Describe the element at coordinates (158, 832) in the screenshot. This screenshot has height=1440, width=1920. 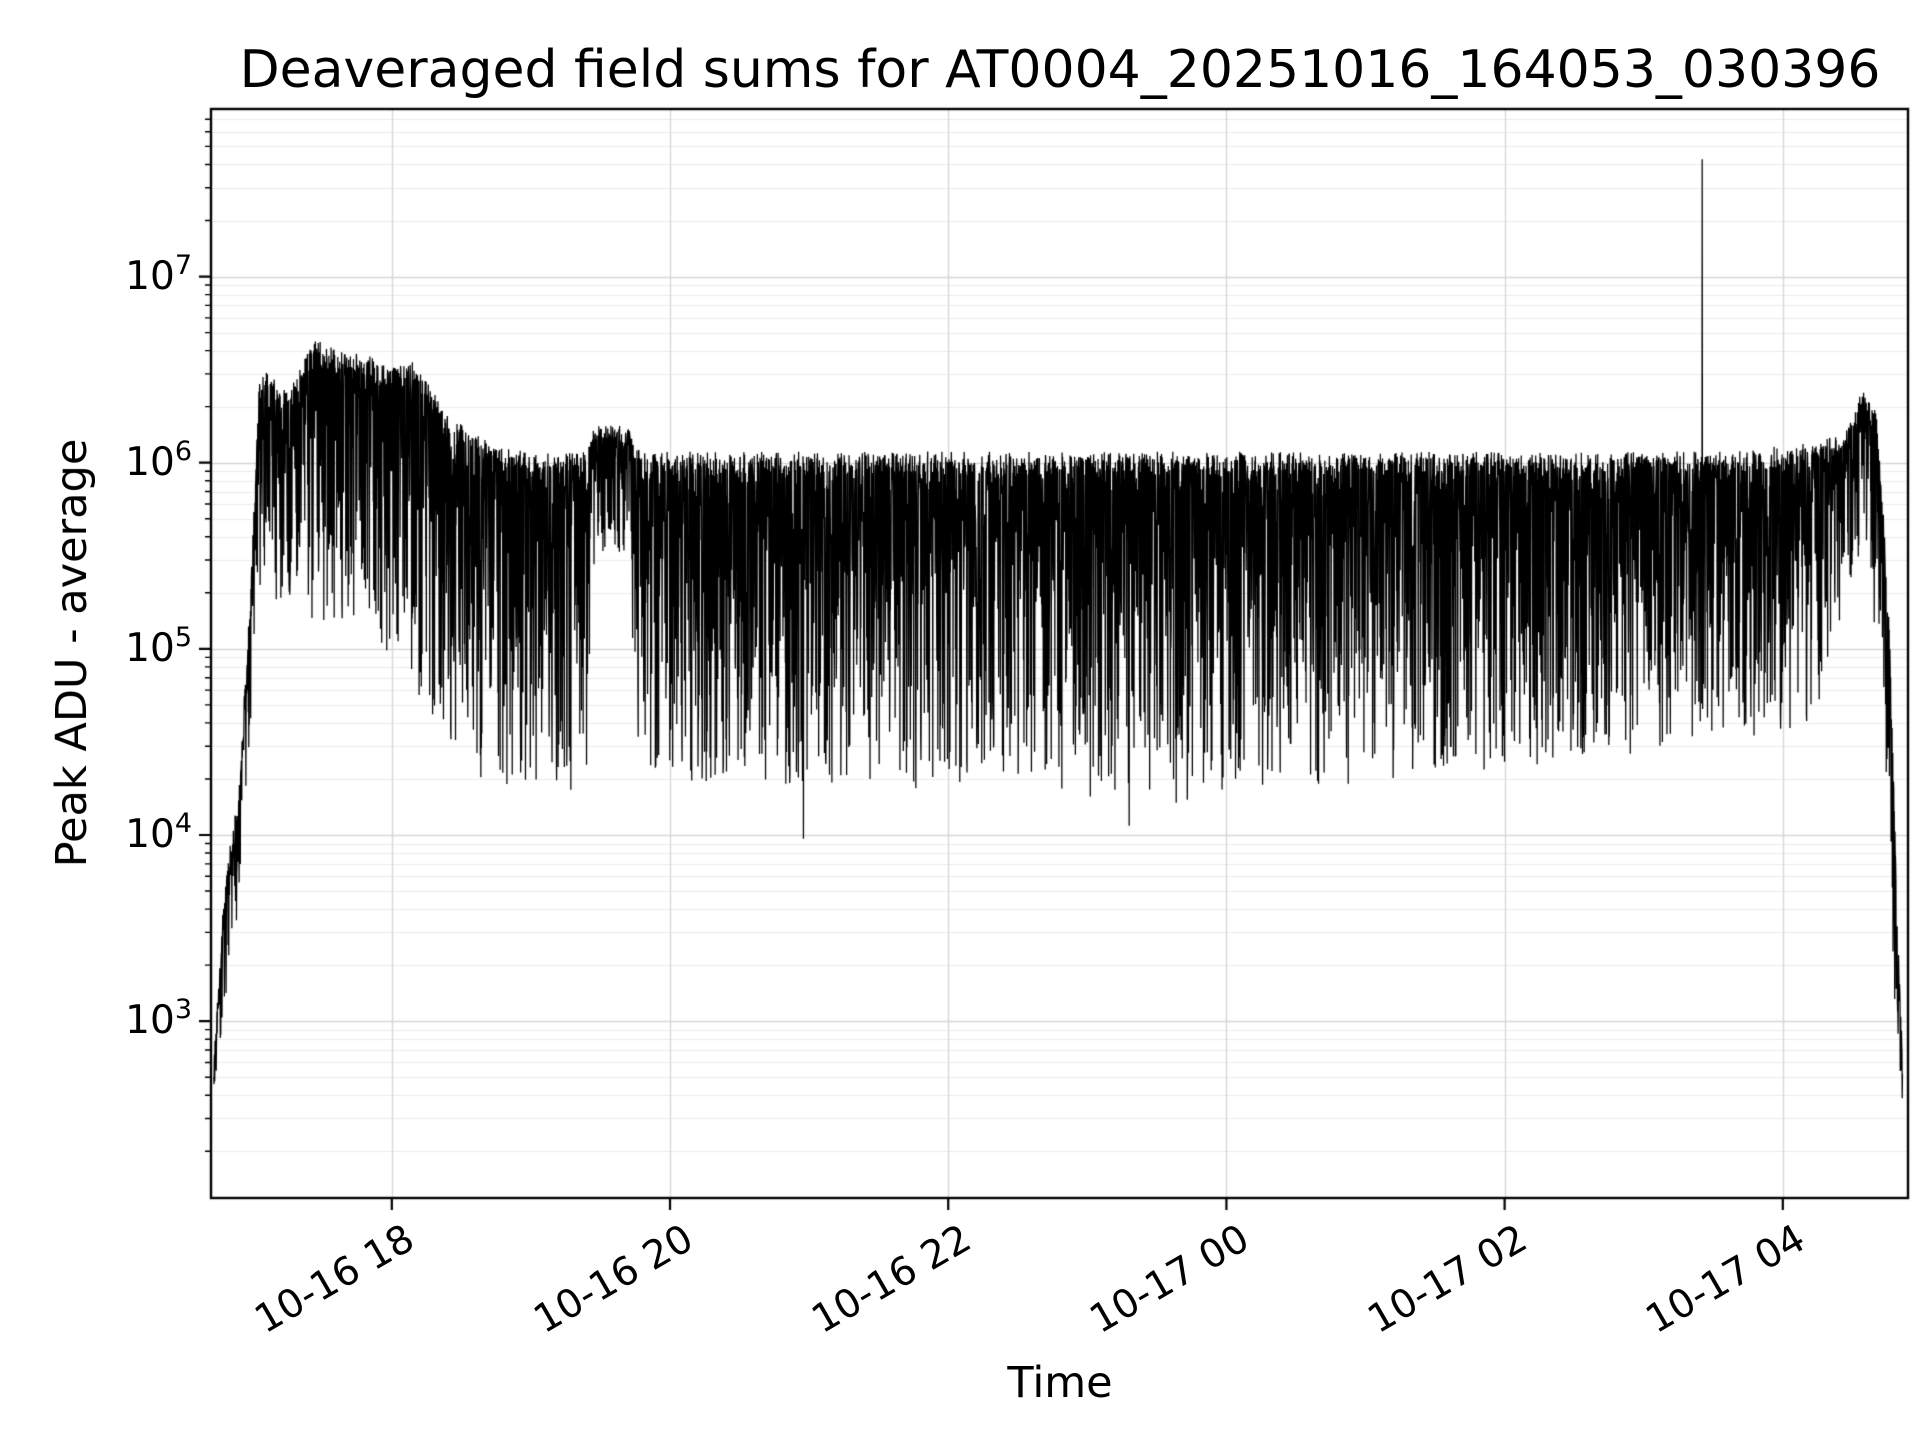
I see `y-tick-label: 104` at that location.